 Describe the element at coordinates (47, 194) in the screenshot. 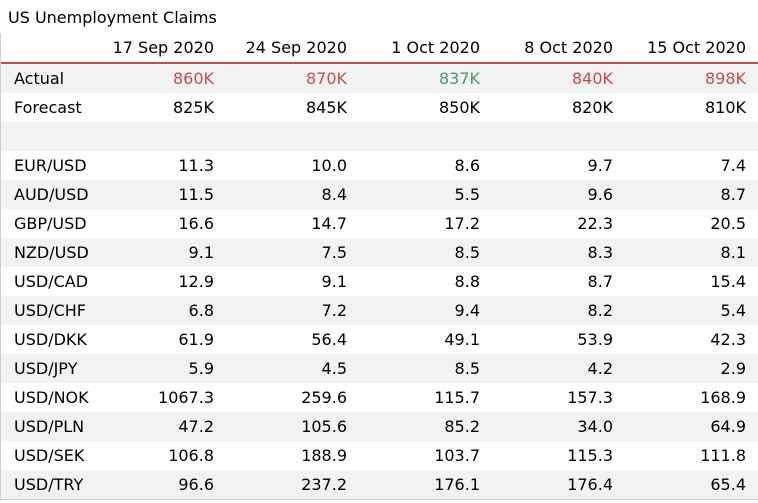

I see `row-label: AUD/USD` at that location.